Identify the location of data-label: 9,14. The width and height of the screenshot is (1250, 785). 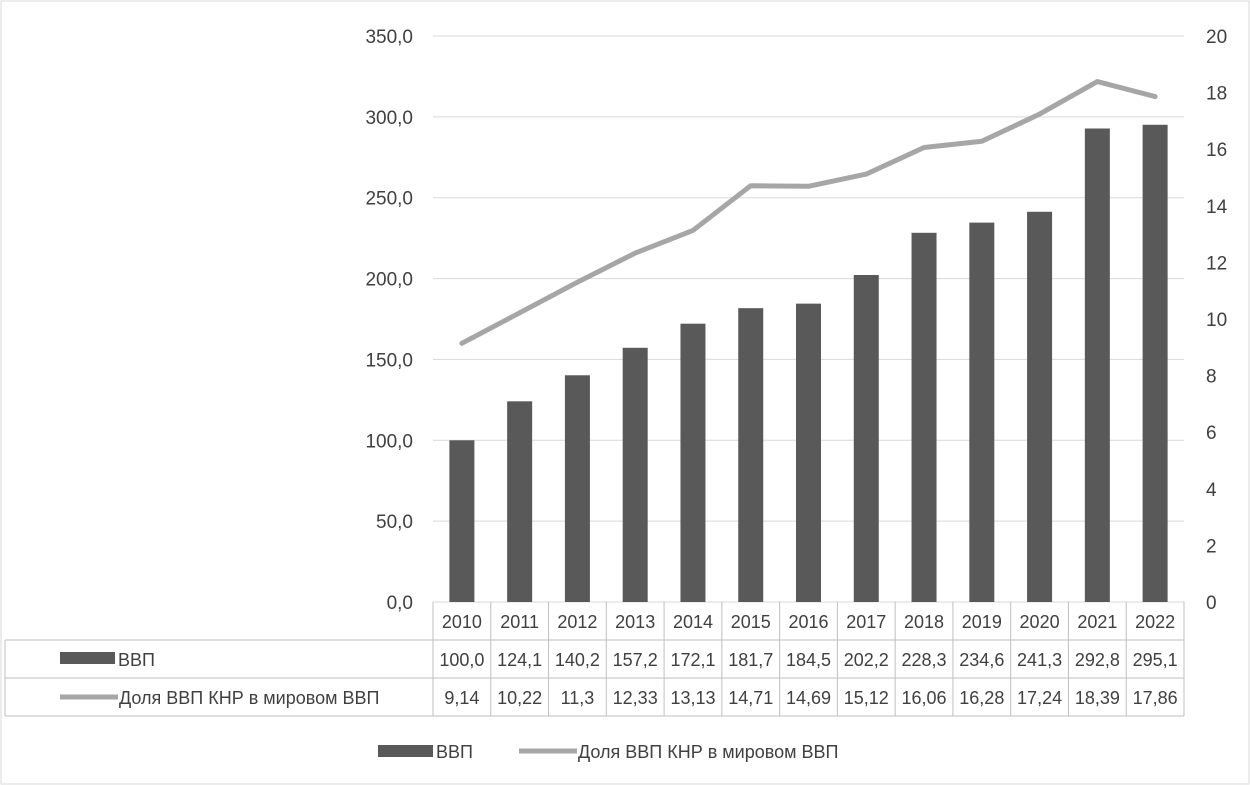
(461, 698).